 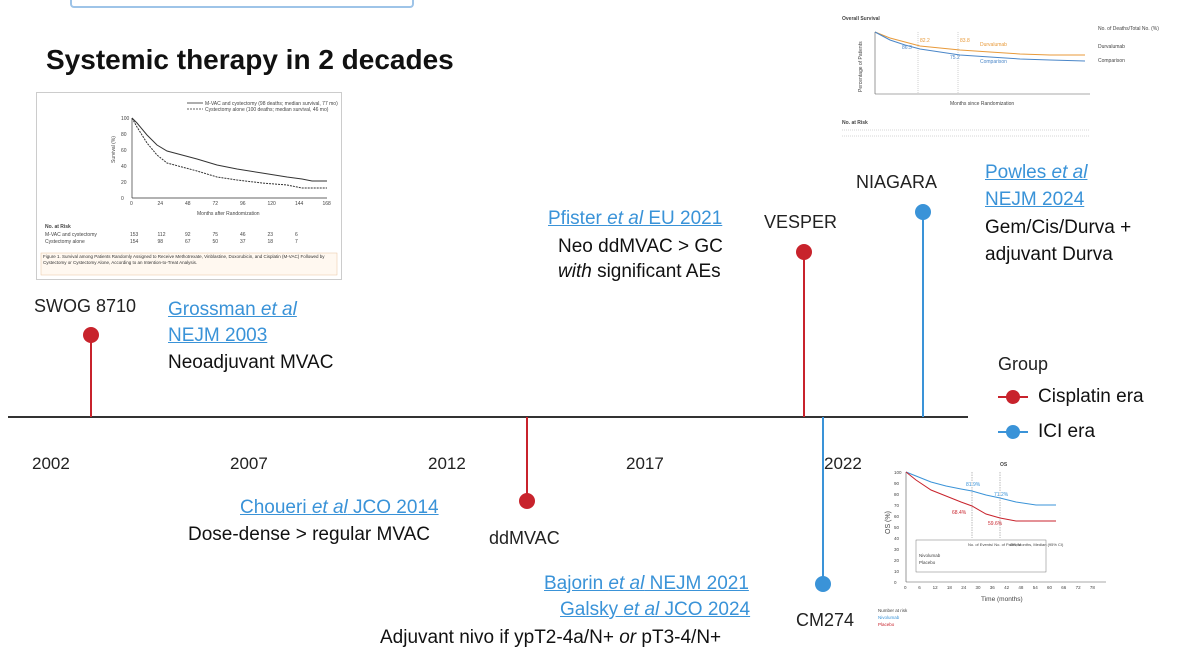 I want to click on cm274-xtick: 24, so click(x=964, y=587).